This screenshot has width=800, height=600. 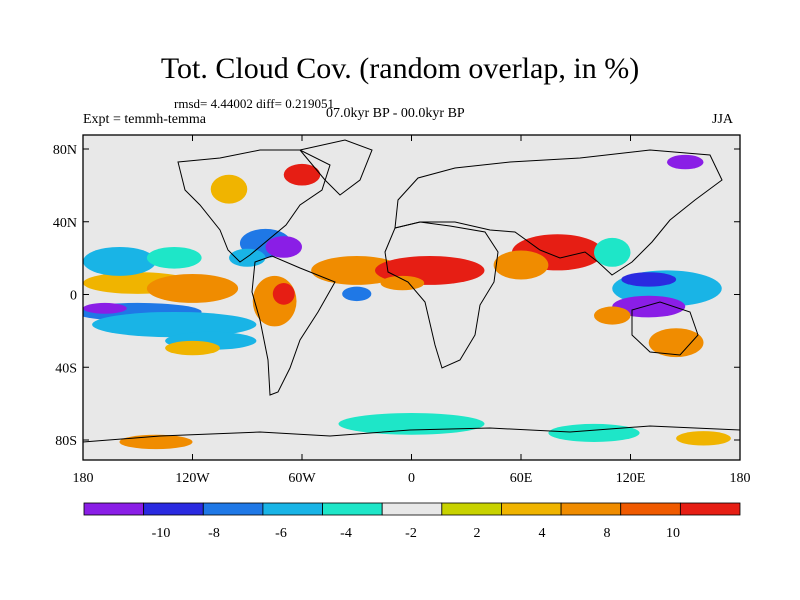 What do you see at coordinates (144, 119) in the screenshot?
I see `experiment-label: Expt = temmh-temma` at bounding box center [144, 119].